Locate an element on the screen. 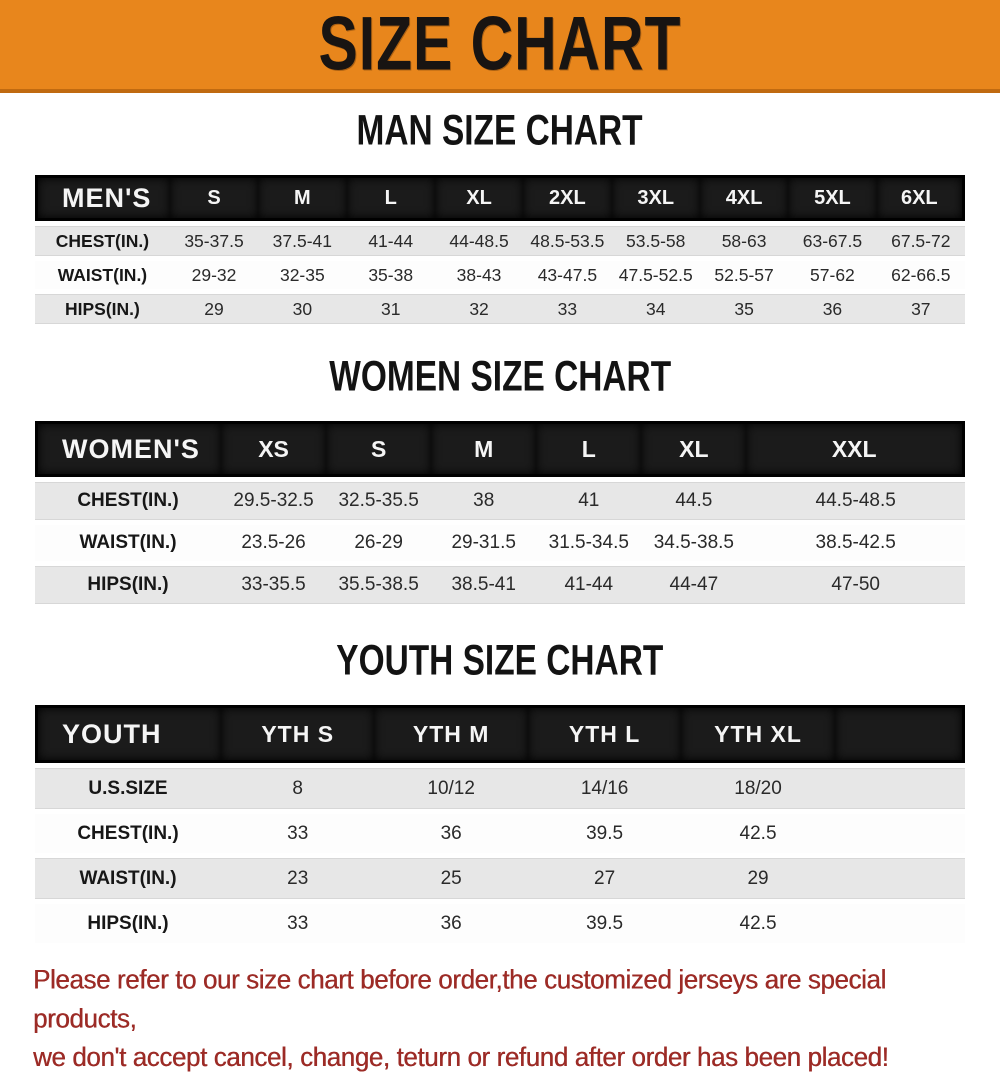 Image resolution: width=1000 pixels, height=1076 pixels. value-cell: 63-67.5 is located at coordinates (832, 241).